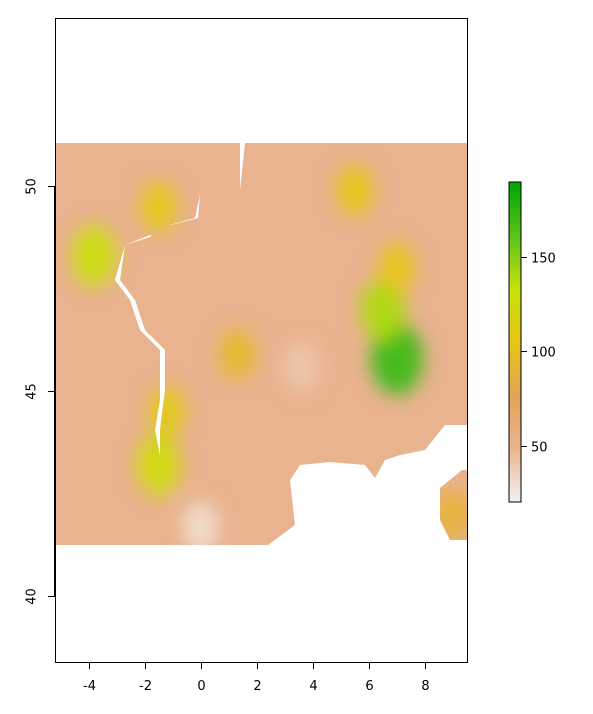 The width and height of the screenshot is (593, 714). What do you see at coordinates (256, 678) in the screenshot?
I see `x-axis: -4 -2 0 2 4 6 8` at bounding box center [256, 678].